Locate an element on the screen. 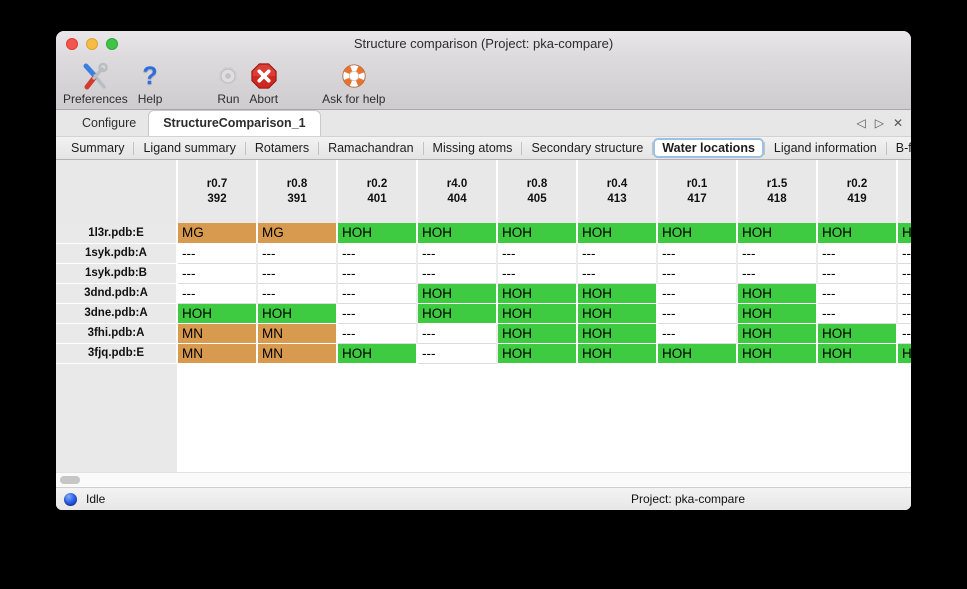  minimize-window-icon is located at coordinates (92, 44).